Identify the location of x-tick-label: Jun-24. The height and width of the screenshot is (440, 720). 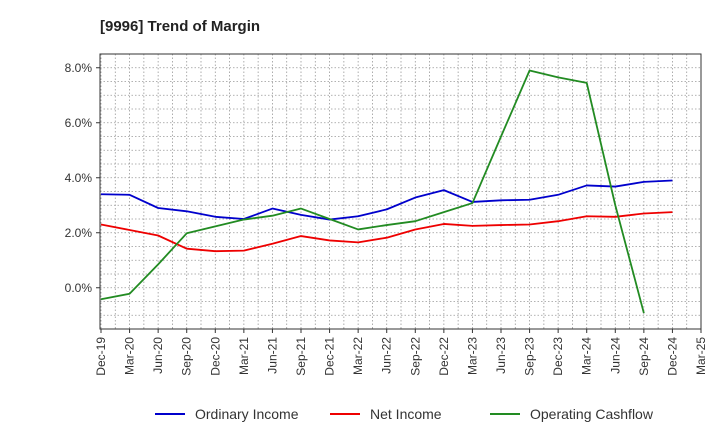
(615, 355).